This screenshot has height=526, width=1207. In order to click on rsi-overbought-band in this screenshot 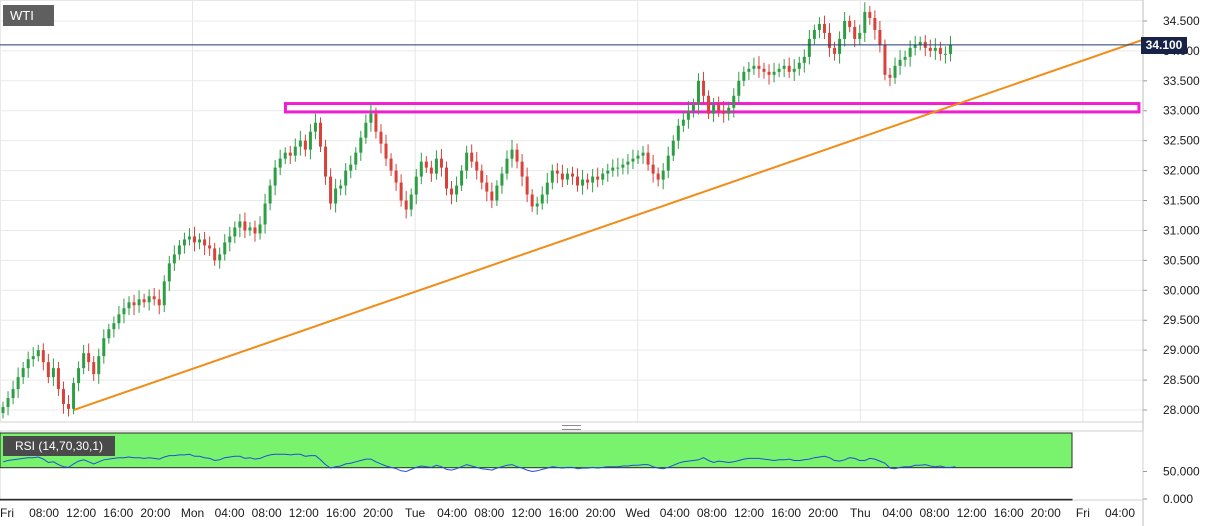, I will do `click(536, 450)`.